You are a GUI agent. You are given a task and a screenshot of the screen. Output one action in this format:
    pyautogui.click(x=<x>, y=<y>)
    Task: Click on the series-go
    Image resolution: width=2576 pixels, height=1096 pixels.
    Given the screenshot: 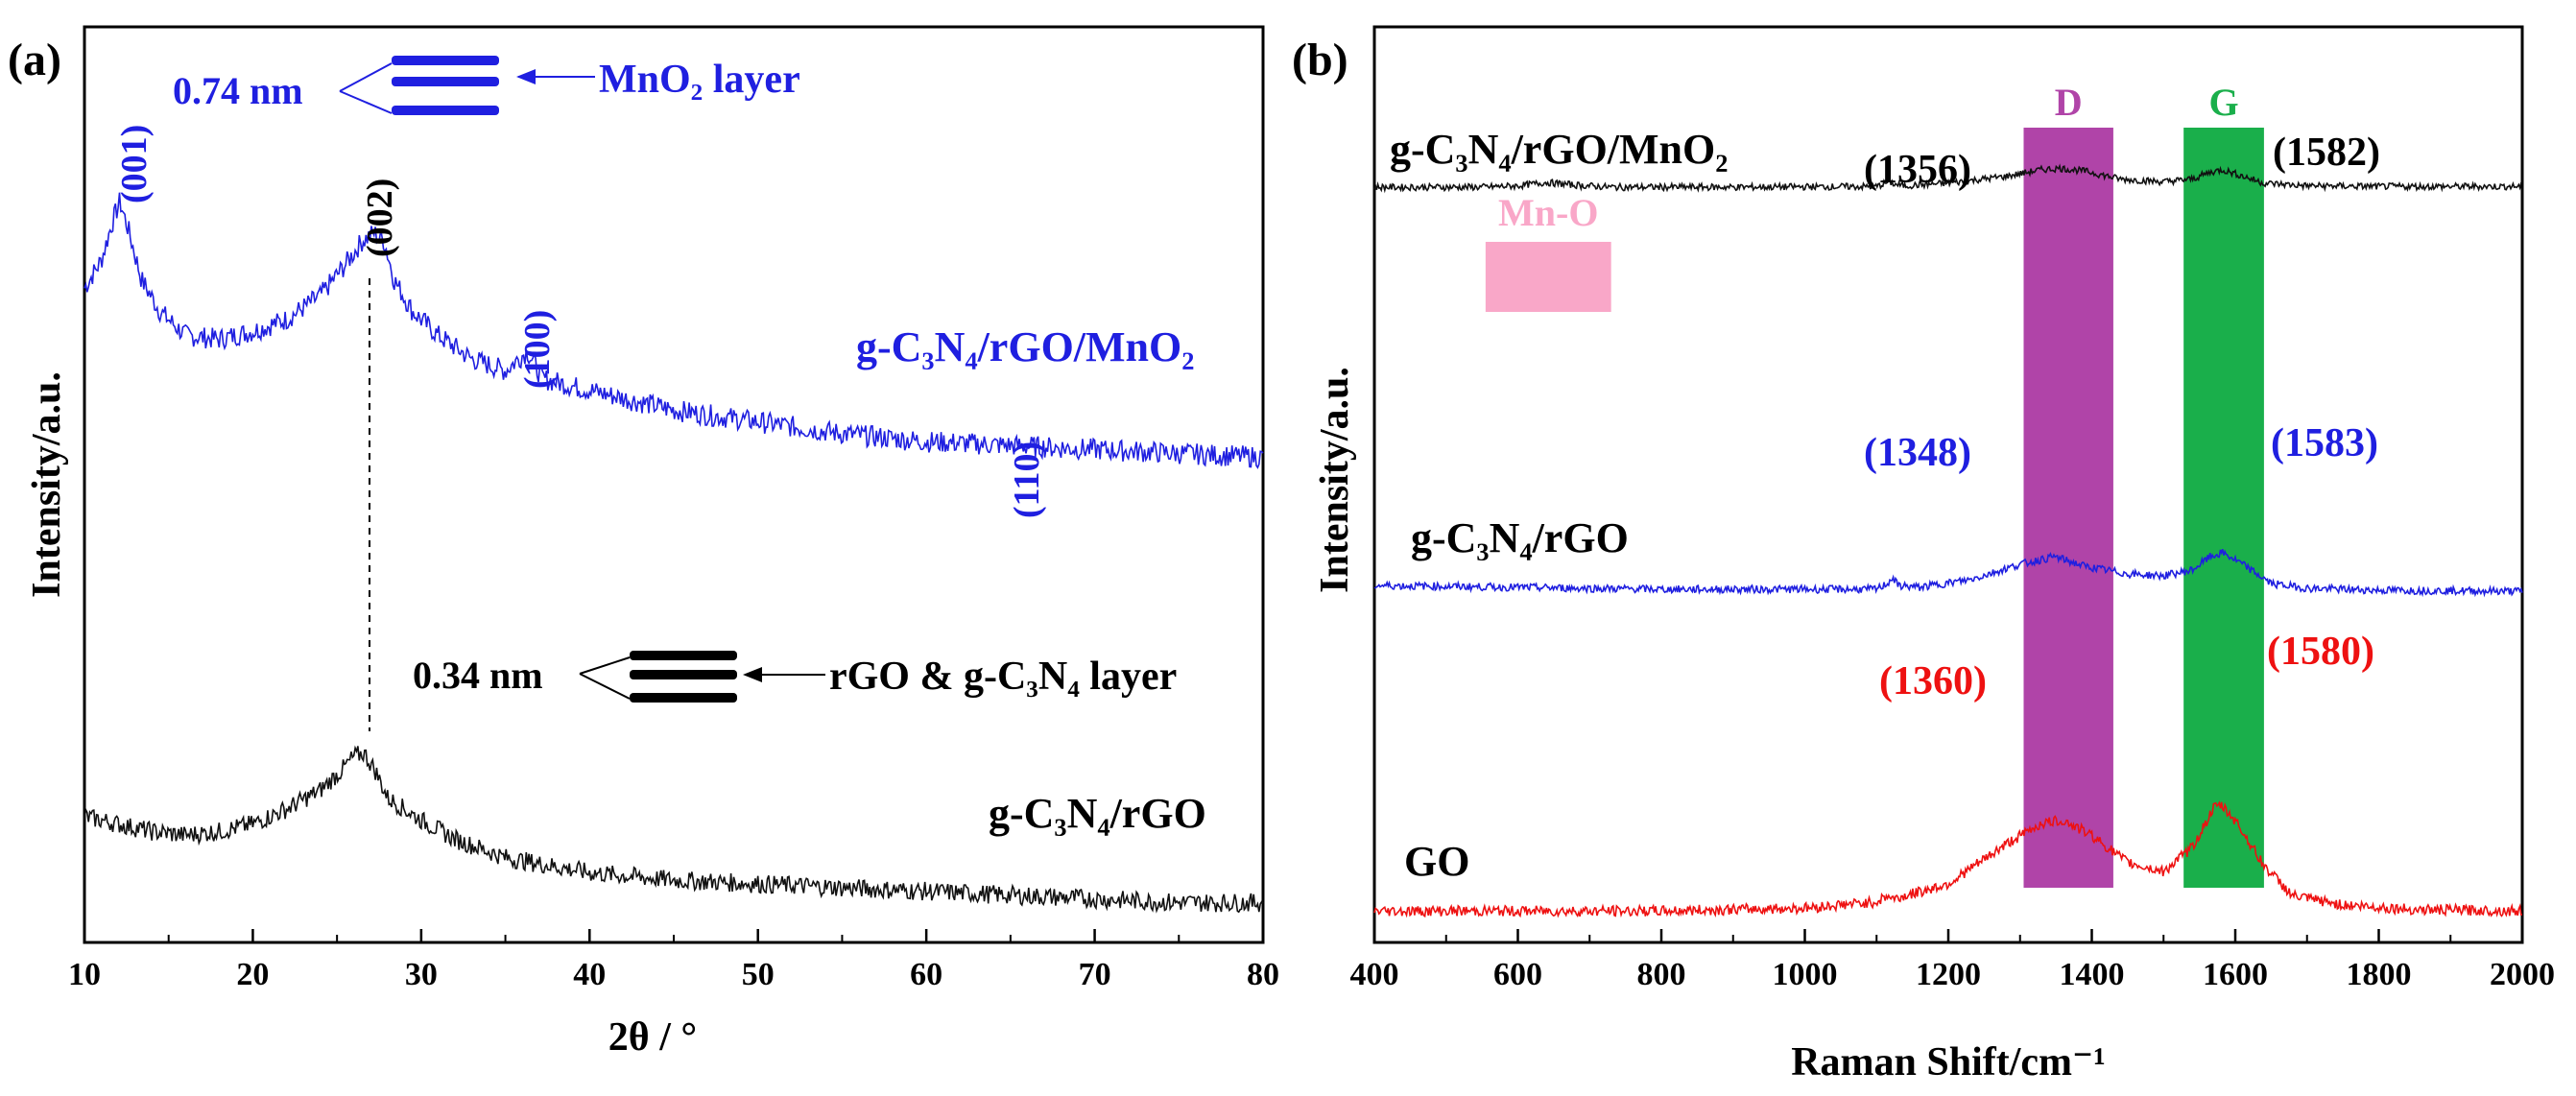 What is the action you would take?
    pyautogui.click(x=1947, y=859)
    